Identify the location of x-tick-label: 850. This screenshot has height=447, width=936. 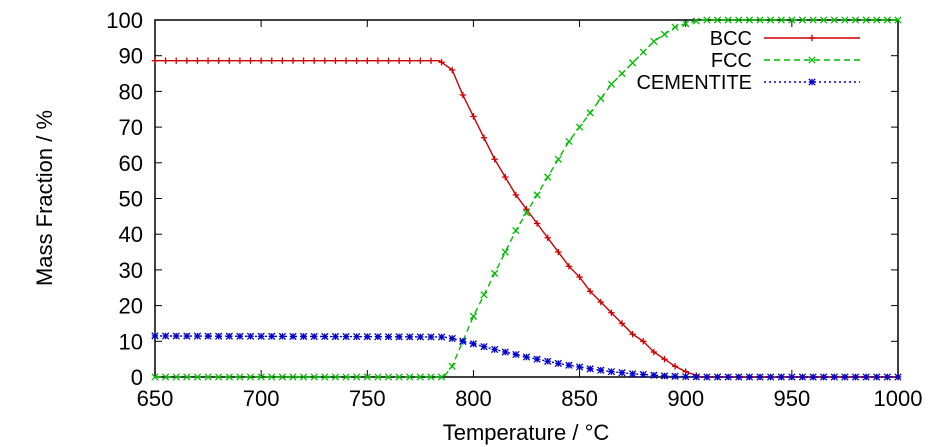
(579, 398).